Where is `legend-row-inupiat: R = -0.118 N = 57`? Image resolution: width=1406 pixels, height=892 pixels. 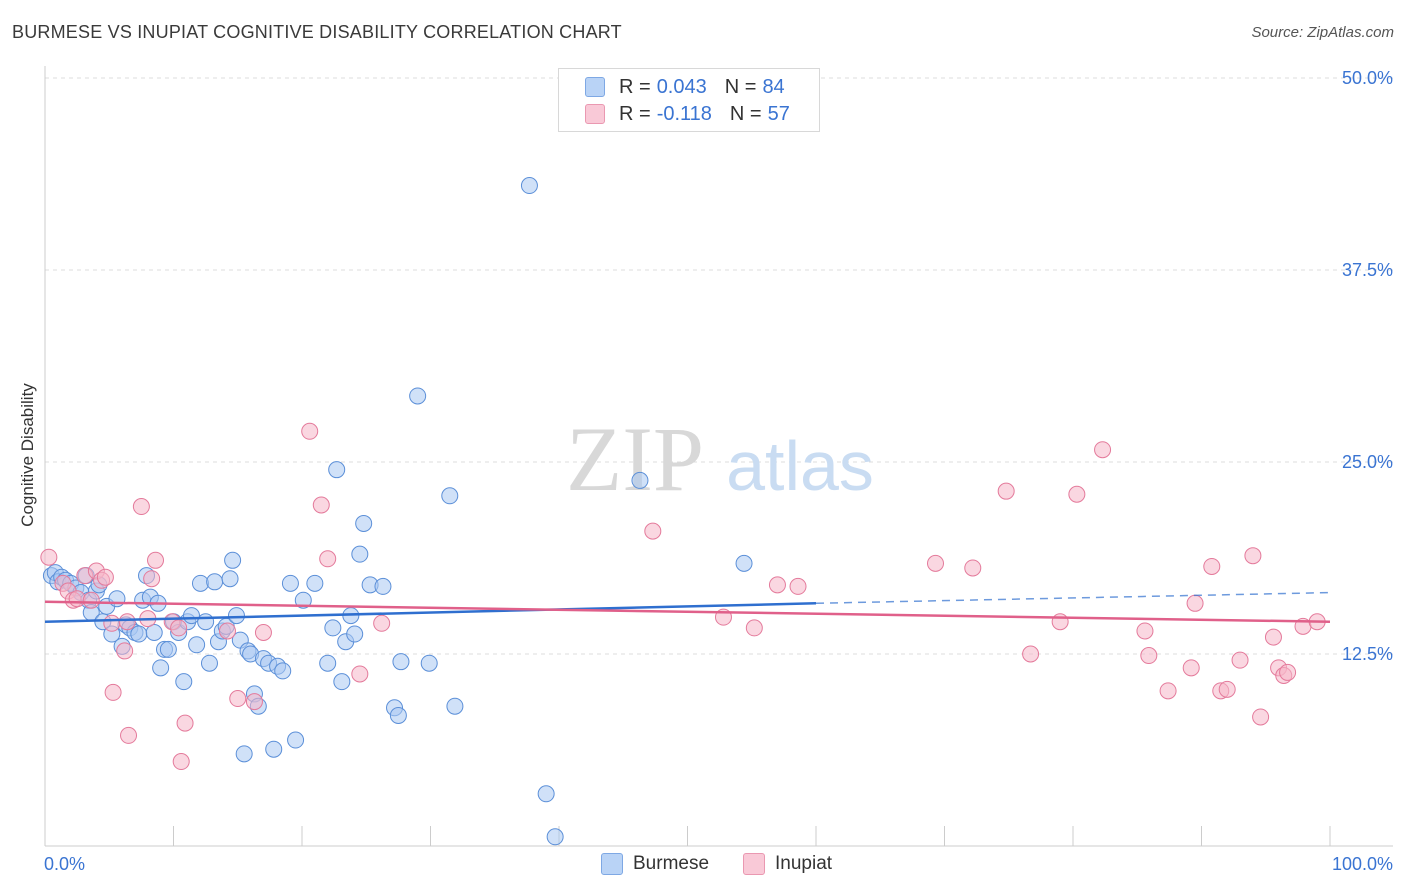 legend-row-inupiat: R = -0.118 N = 57 is located at coordinates (687, 114).